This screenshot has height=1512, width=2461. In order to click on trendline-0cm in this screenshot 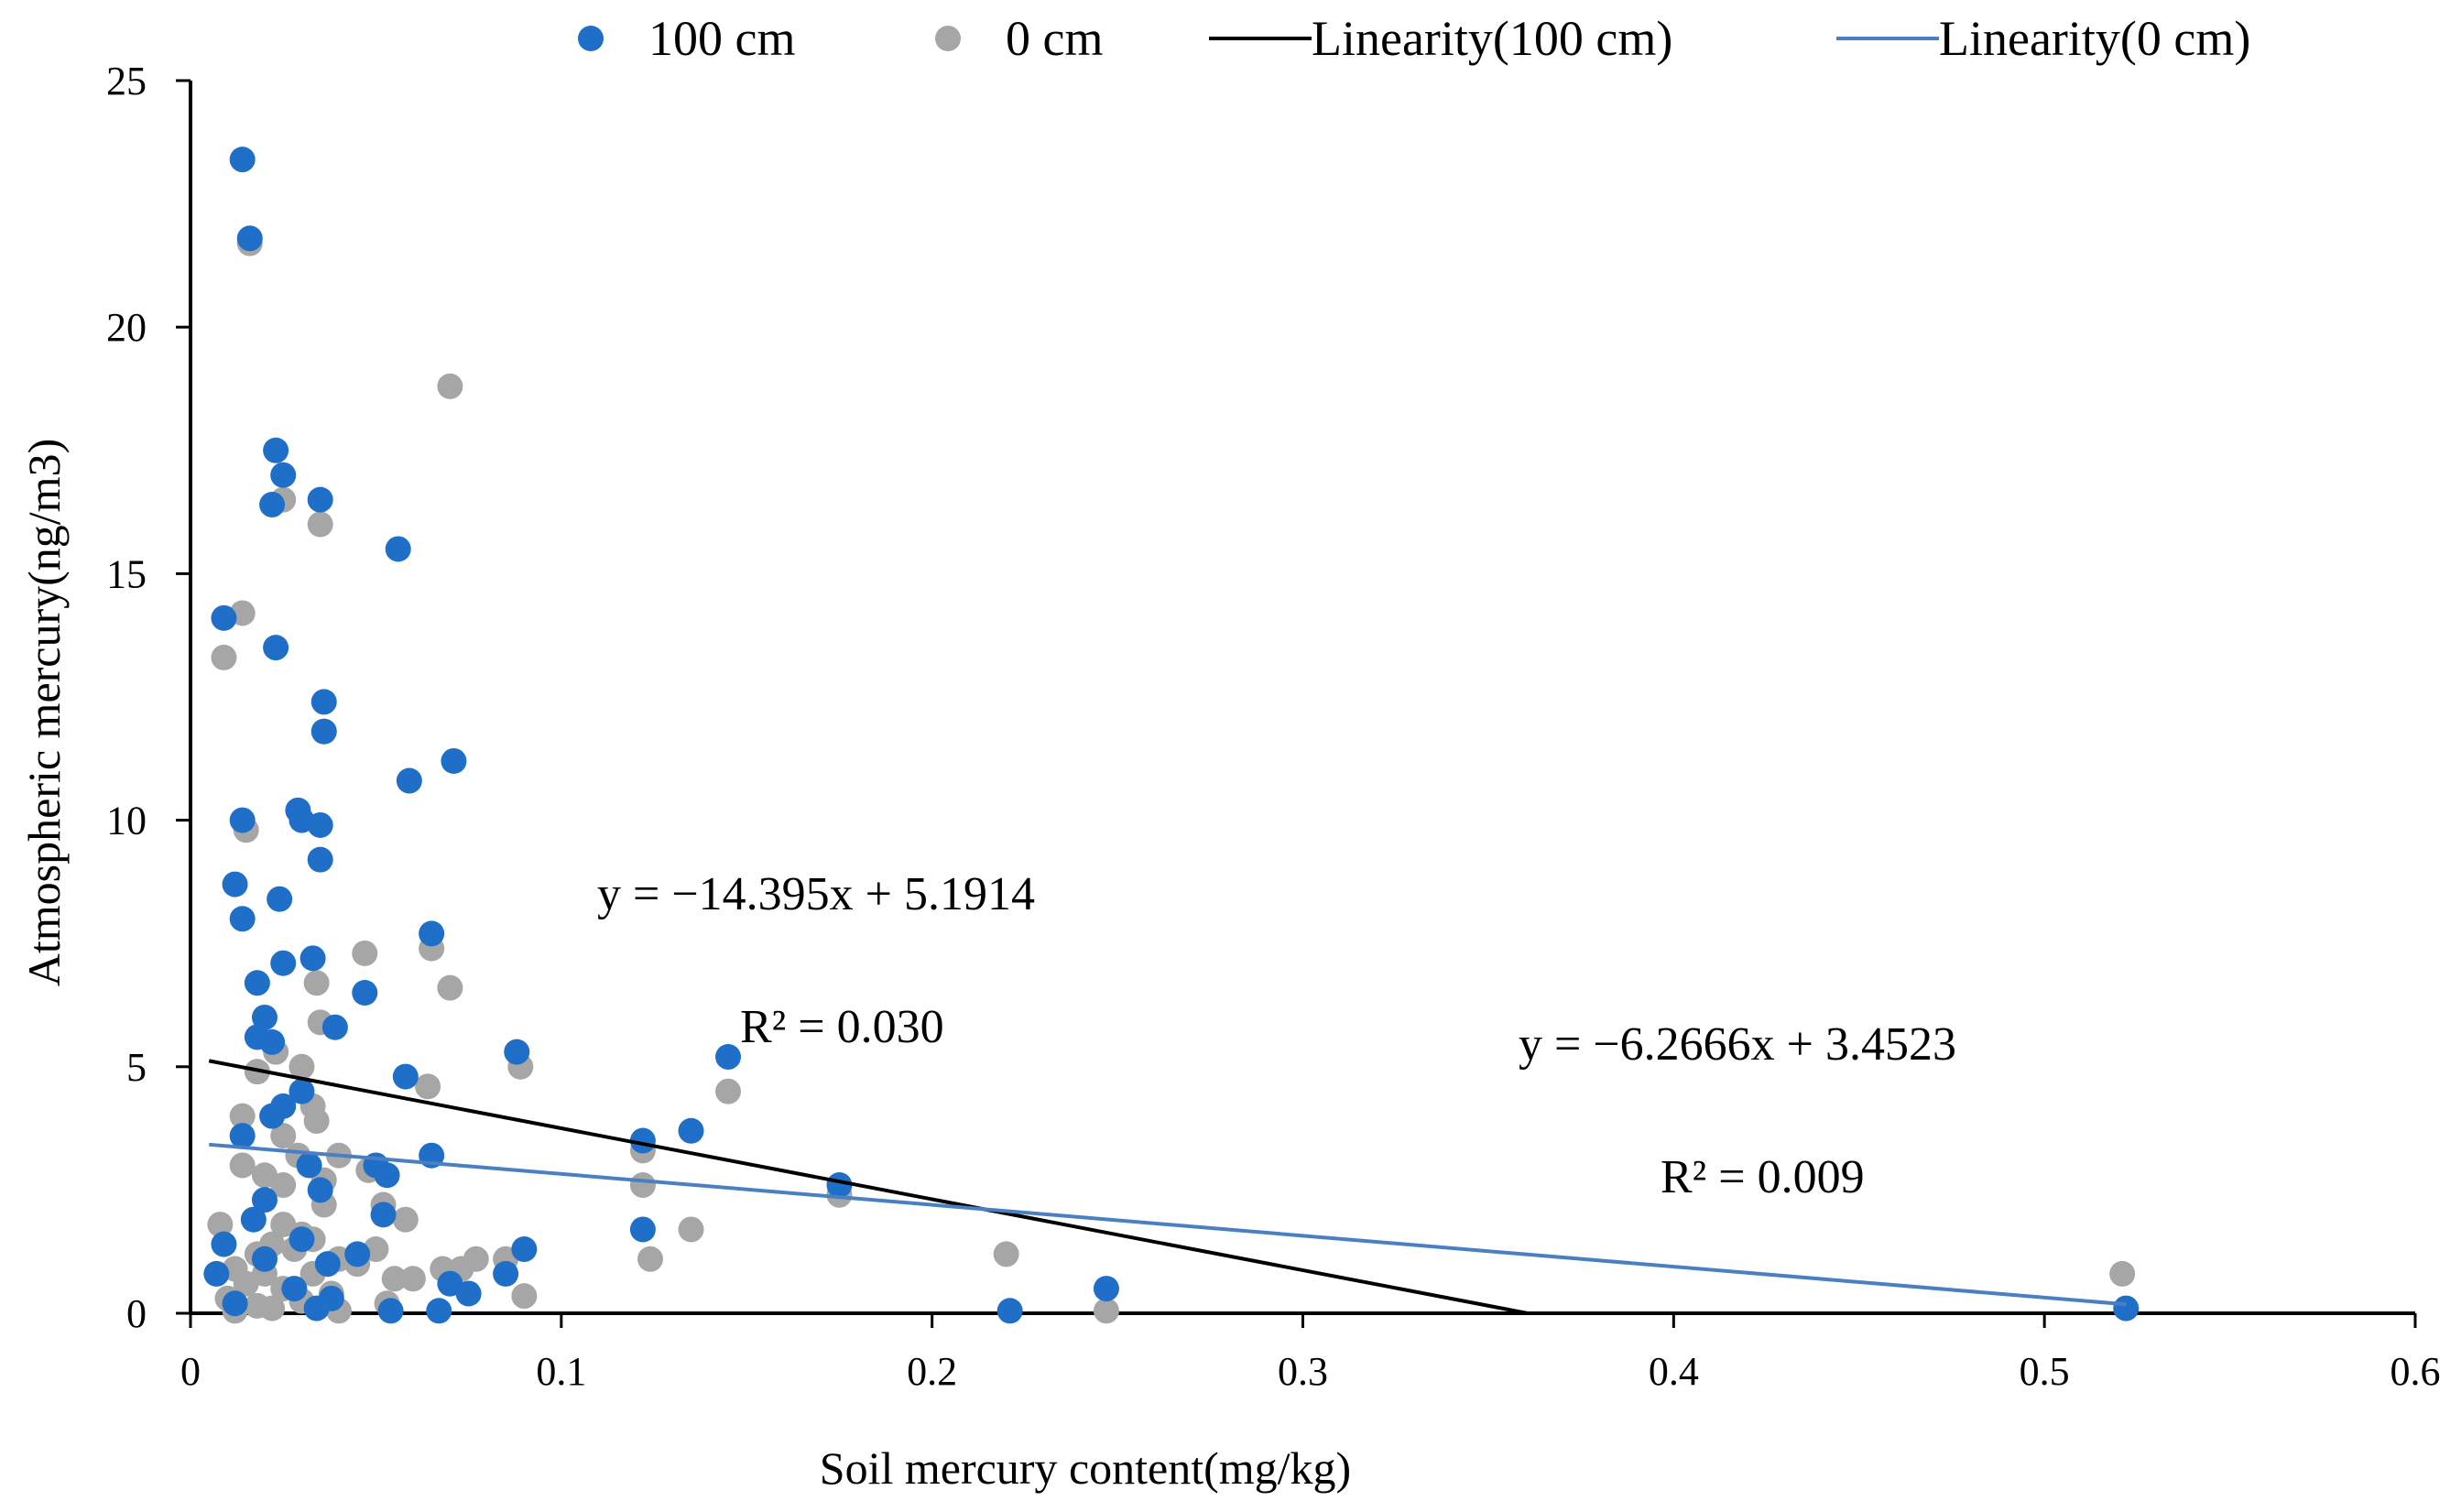, I will do `click(1168, 1224)`.